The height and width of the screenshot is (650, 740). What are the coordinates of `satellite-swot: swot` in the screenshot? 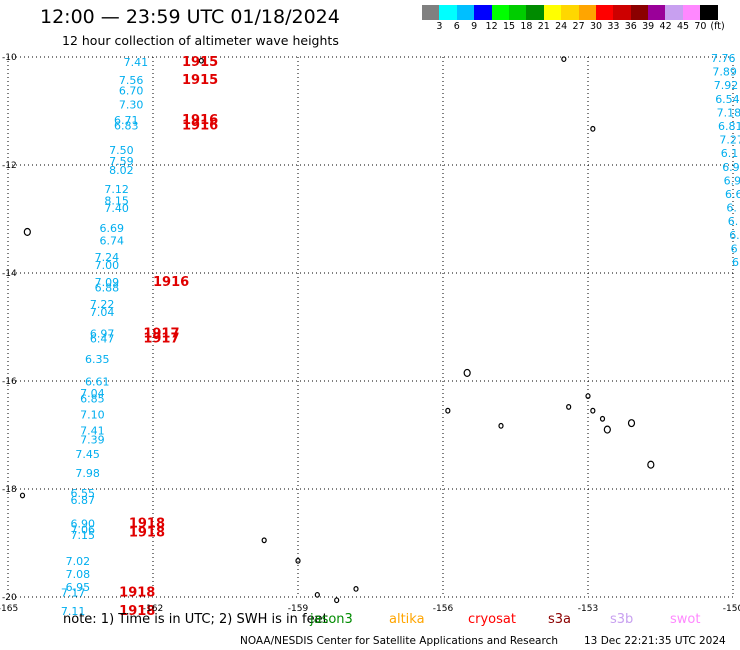 It's located at (685, 619).